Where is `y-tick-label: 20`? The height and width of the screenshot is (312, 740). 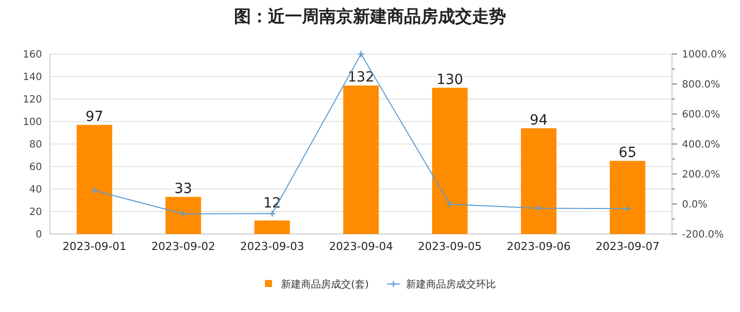
y-tick-label: 20 is located at coordinates (35, 212).